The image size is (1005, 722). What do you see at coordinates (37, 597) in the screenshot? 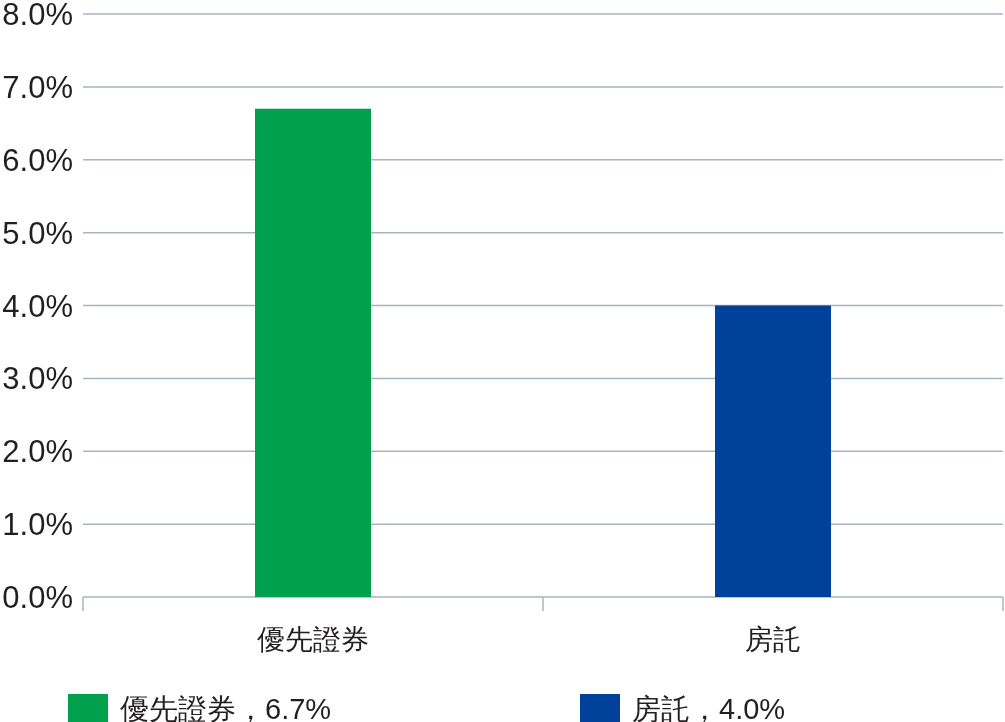
I see `y-tick-label: 0.0%` at bounding box center [37, 597].